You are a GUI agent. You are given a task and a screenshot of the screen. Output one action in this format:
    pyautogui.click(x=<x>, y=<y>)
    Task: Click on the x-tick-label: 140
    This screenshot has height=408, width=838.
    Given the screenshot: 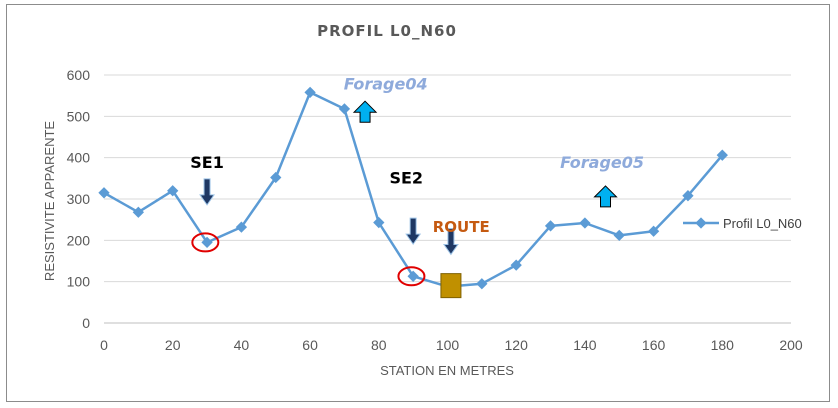 What is the action you would take?
    pyautogui.click(x=585, y=345)
    